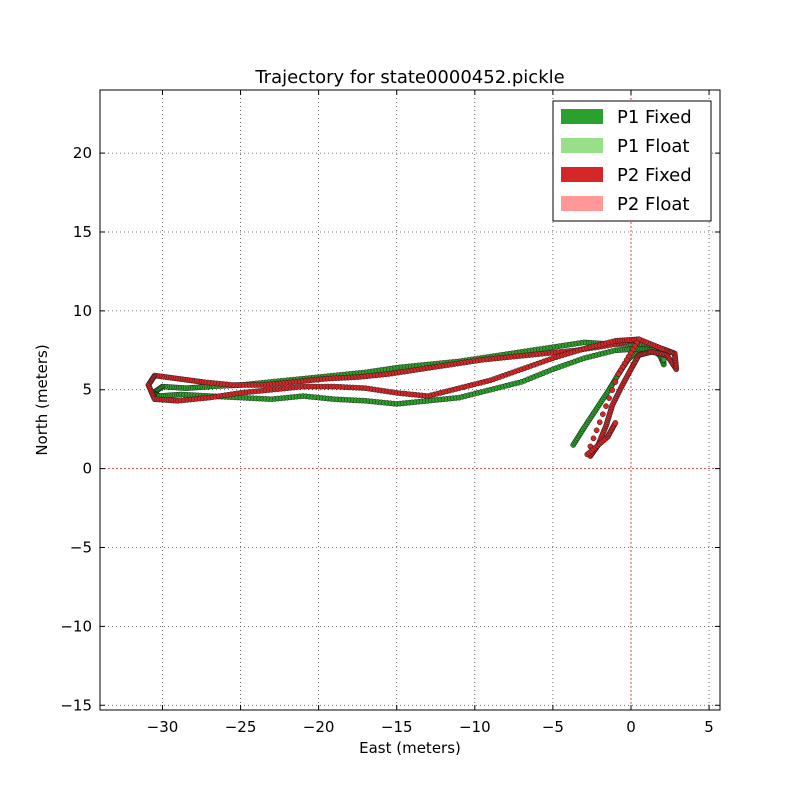 Image resolution: width=800 pixels, height=800 pixels. I want to click on legend-label-p2-float: P2 Float, so click(653, 204).